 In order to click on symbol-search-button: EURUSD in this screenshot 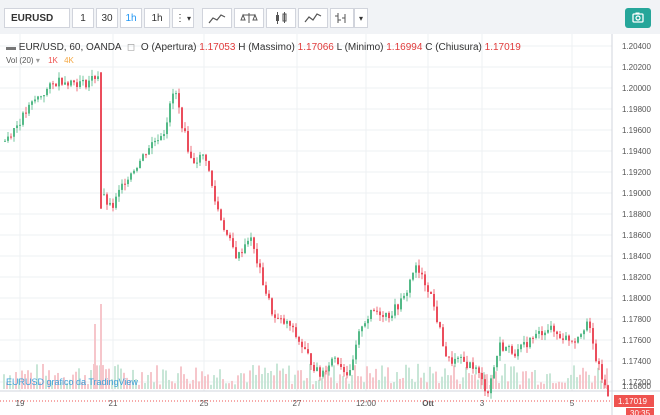, I will do `click(37, 18)`.